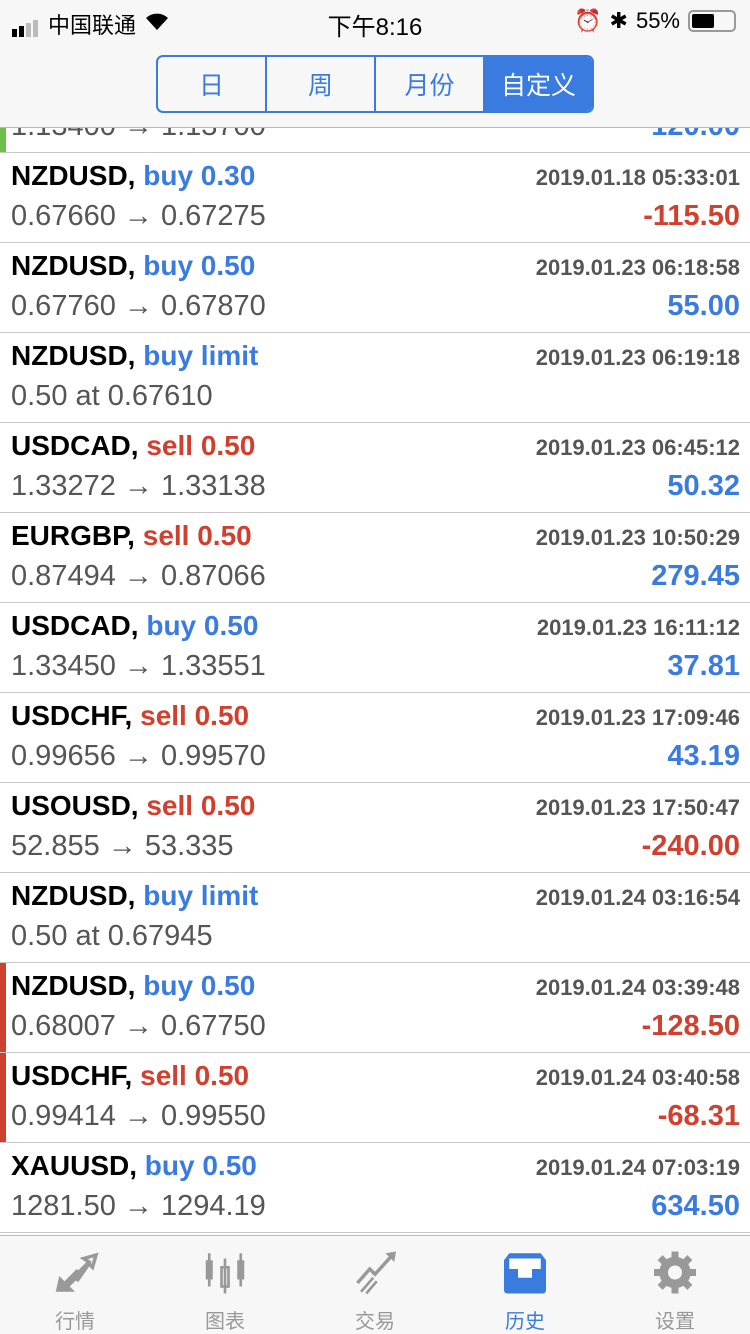 Image resolution: width=750 pixels, height=1334 pixels. I want to click on order-time: 2019.01.23 16:11:12, so click(638, 627).